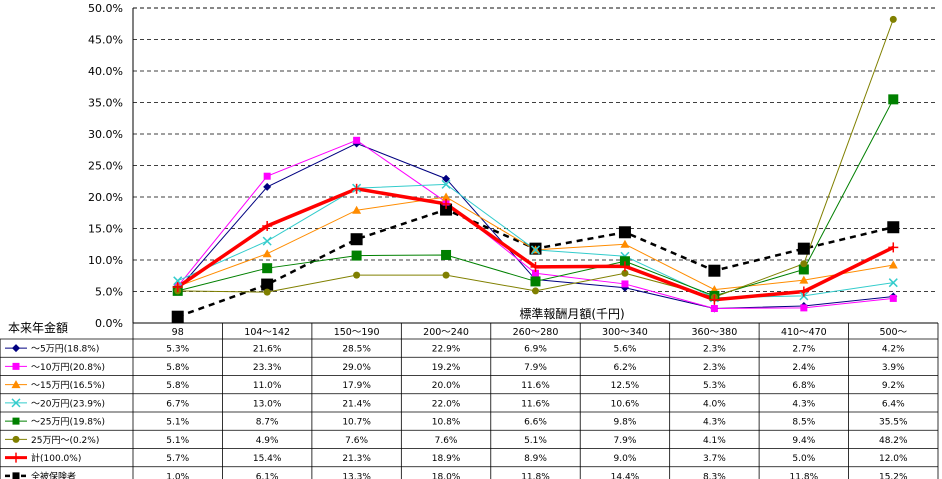  Describe the element at coordinates (625, 332) in the screenshot. I see `x-tick-label: 300～340` at that location.